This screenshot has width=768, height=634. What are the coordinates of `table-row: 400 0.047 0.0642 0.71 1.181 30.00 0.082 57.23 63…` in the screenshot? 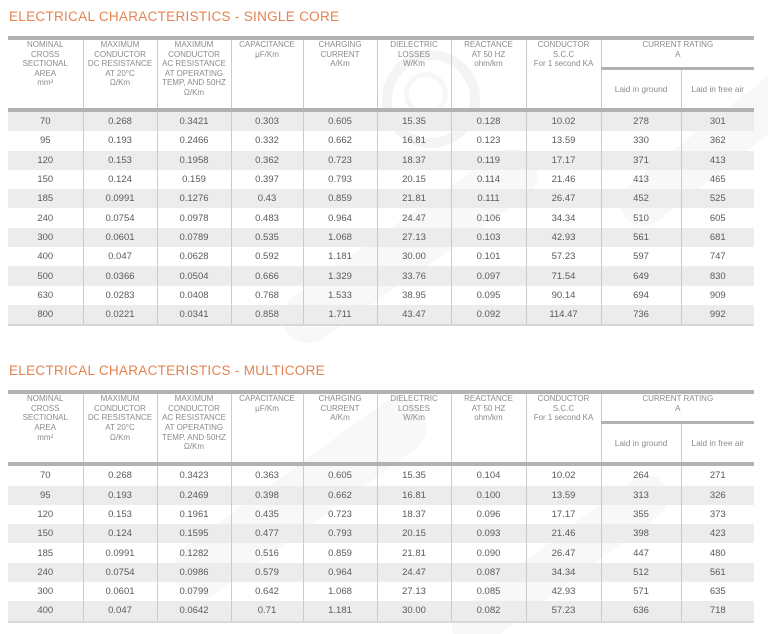 It's located at (381, 612).